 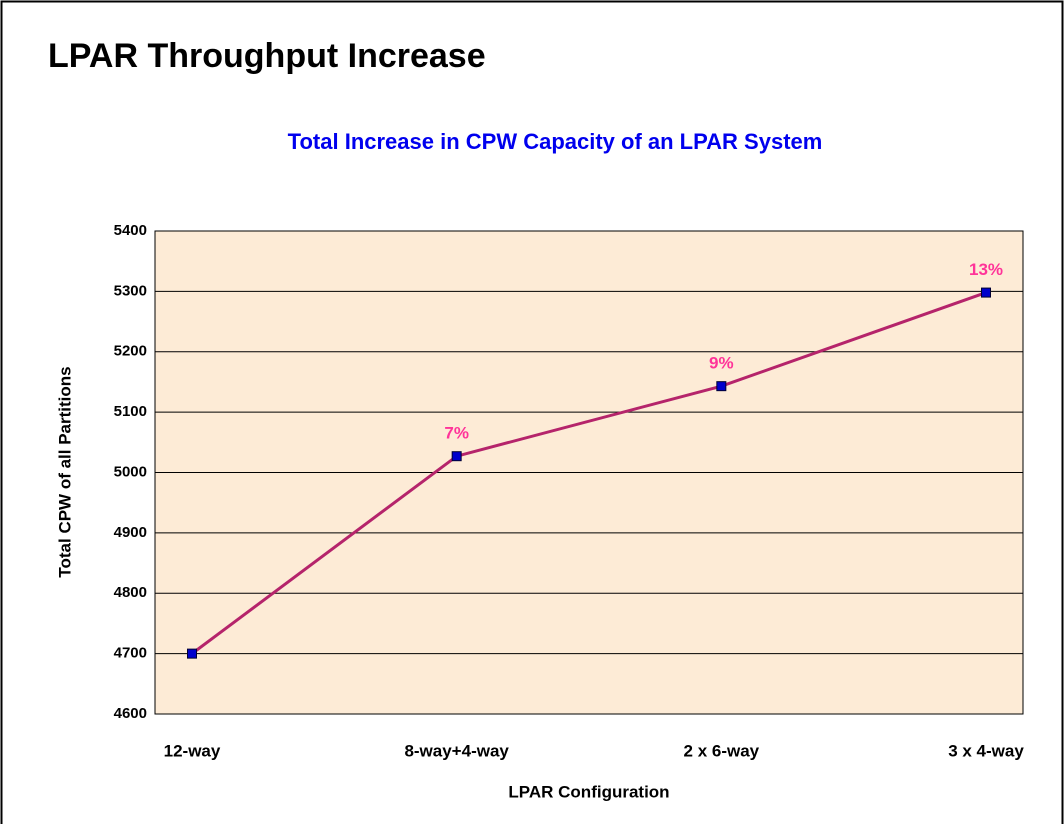 I want to click on y-tick-label: 4600, so click(x=130, y=713).